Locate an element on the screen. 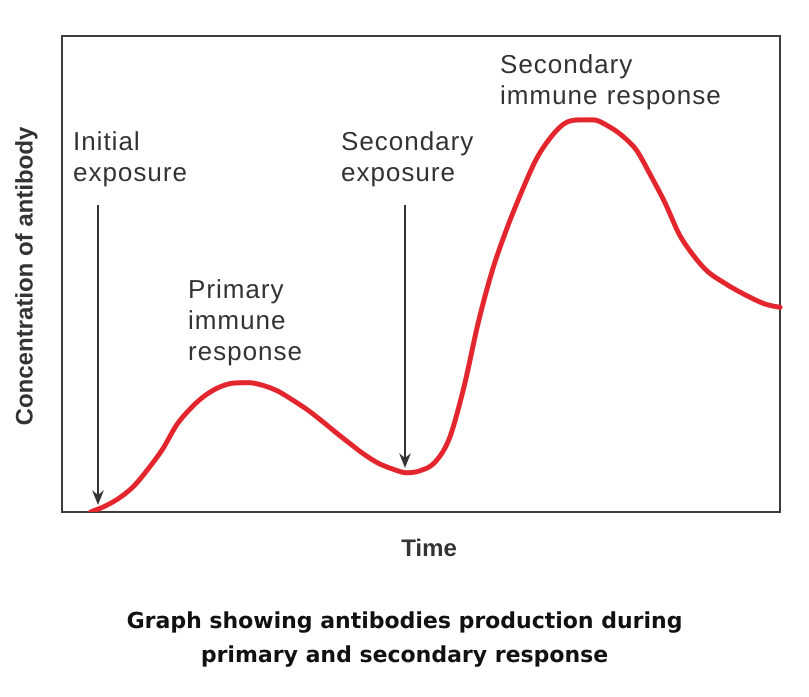  annotation: Initial exposure is located at coordinates (130, 156).